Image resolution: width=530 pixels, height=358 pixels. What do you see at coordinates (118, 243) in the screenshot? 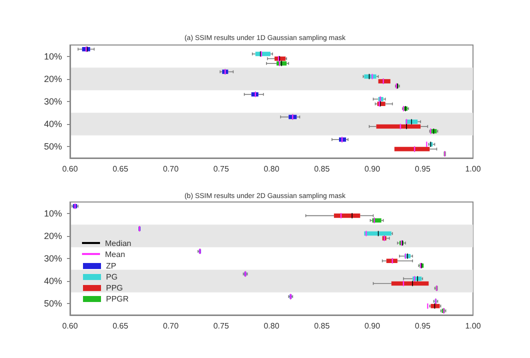
I see `annotation: Median` at bounding box center [118, 243].